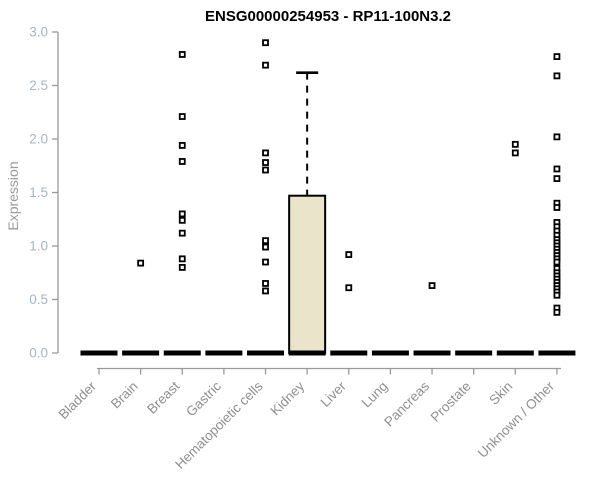 This screenshot has width=600, height=500. Describe the element at coordinates (287, 398) in the screenshot. I see `x-tick-label: Kidney` at that location.